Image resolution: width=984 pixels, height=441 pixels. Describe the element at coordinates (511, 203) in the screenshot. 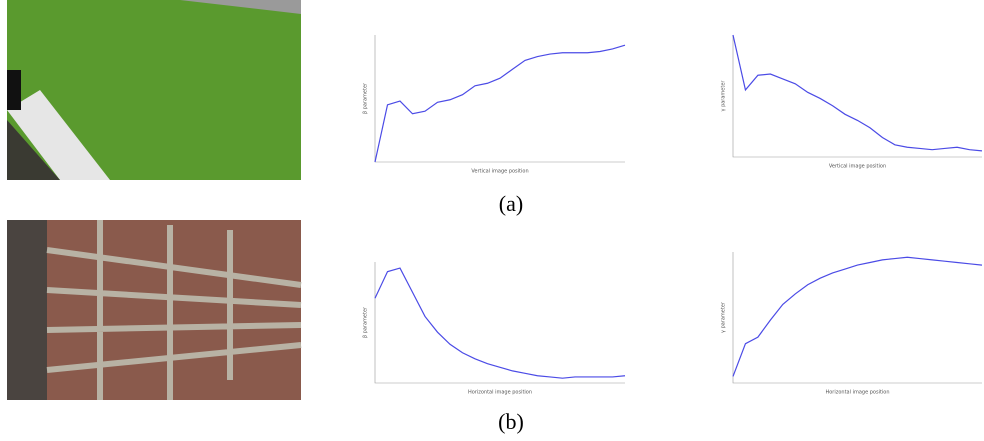

I see `caption: (a)` at that location.